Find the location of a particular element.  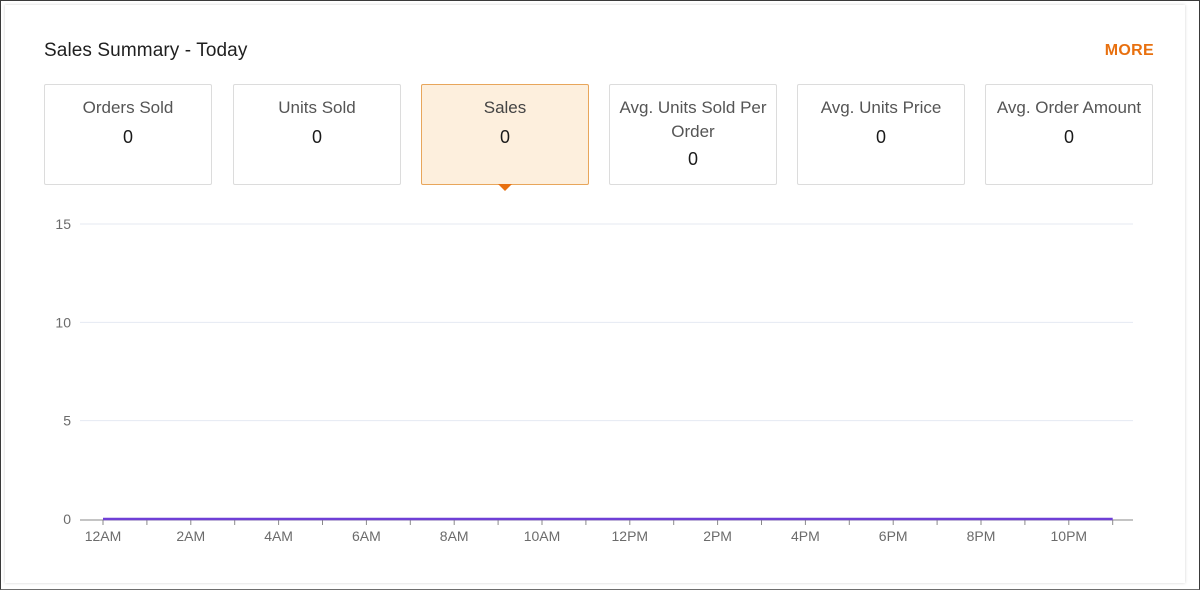

card-avg-units-per-order: Avg. Units Sold Per Order 0 is located at coordinates (693, 134).